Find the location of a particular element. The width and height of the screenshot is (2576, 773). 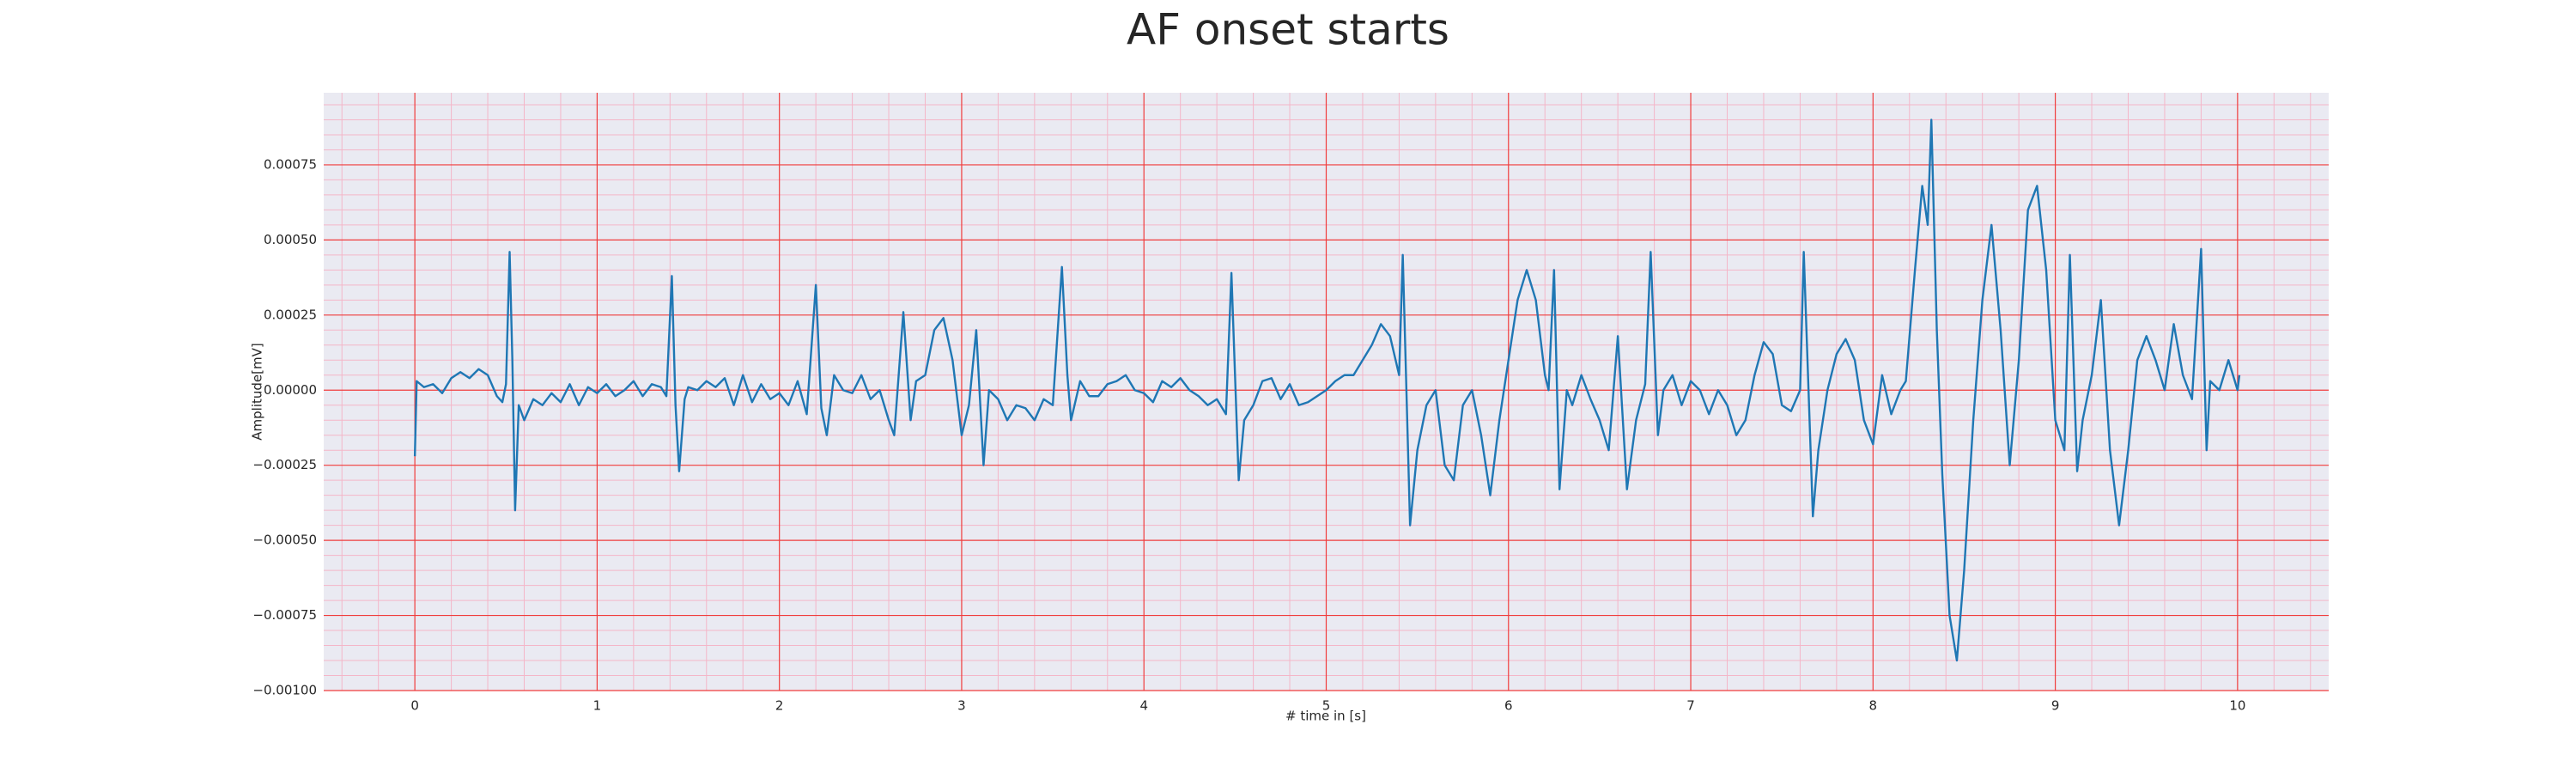

y-tick-label: 0.00050 is located at coordinates (291, 239).